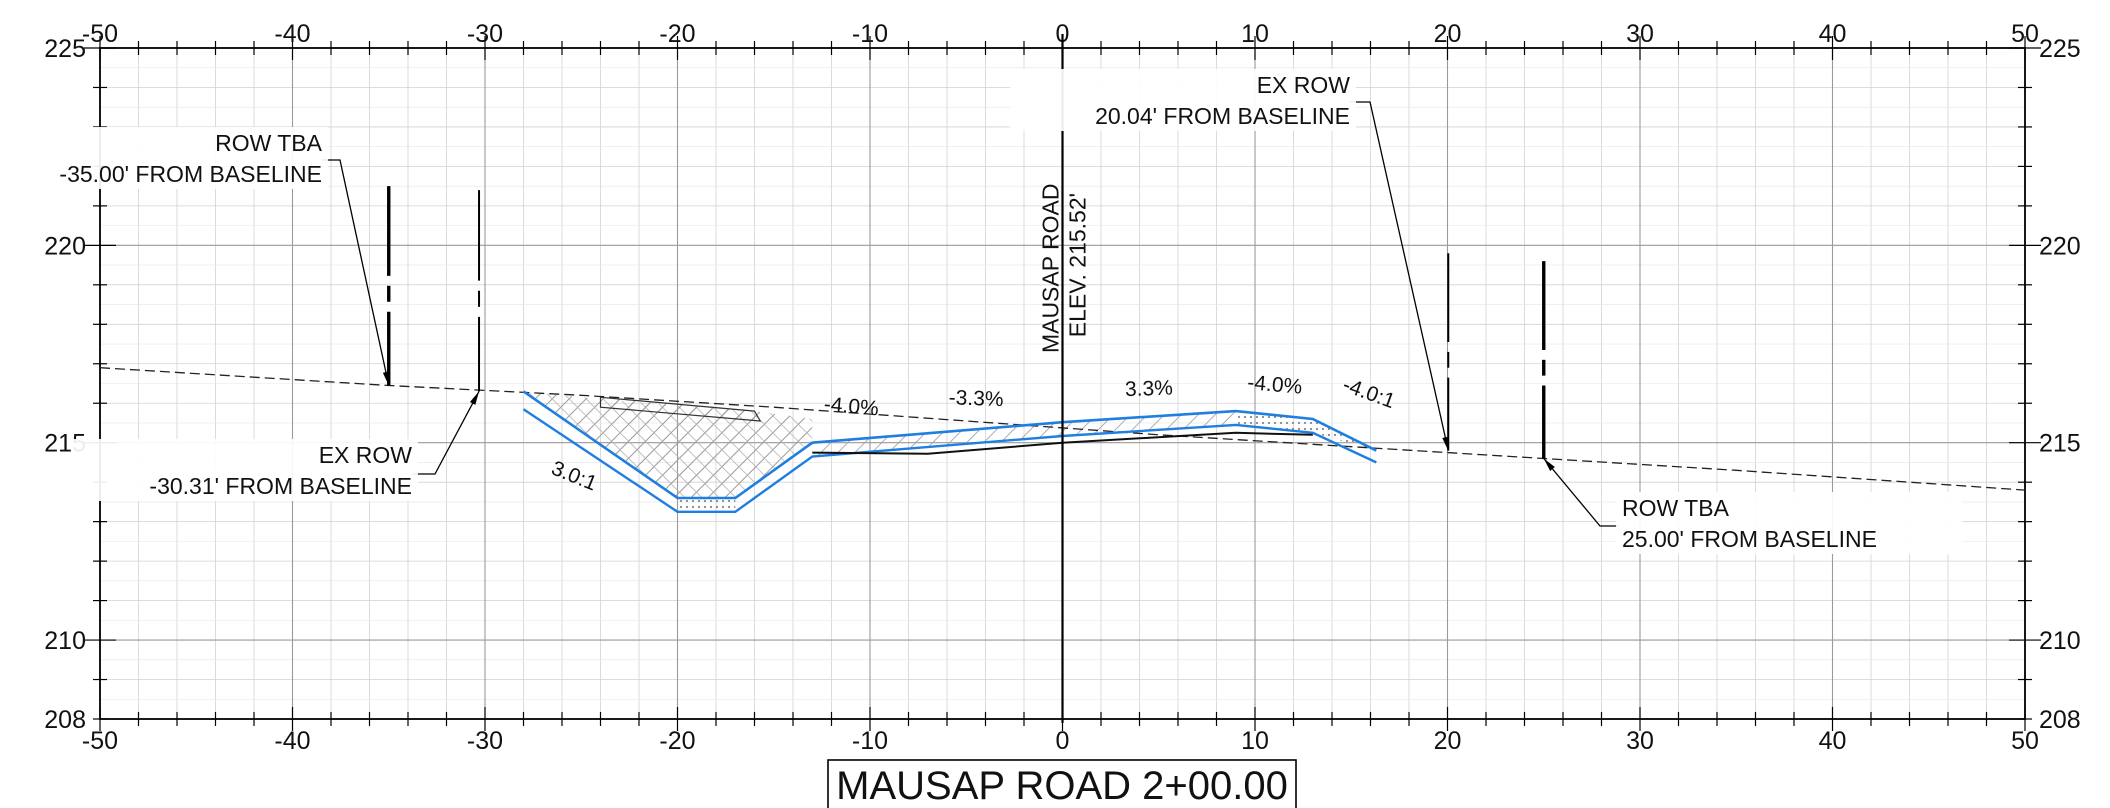  I want to click on grade-label: 3.3%, so click(1149, 389).